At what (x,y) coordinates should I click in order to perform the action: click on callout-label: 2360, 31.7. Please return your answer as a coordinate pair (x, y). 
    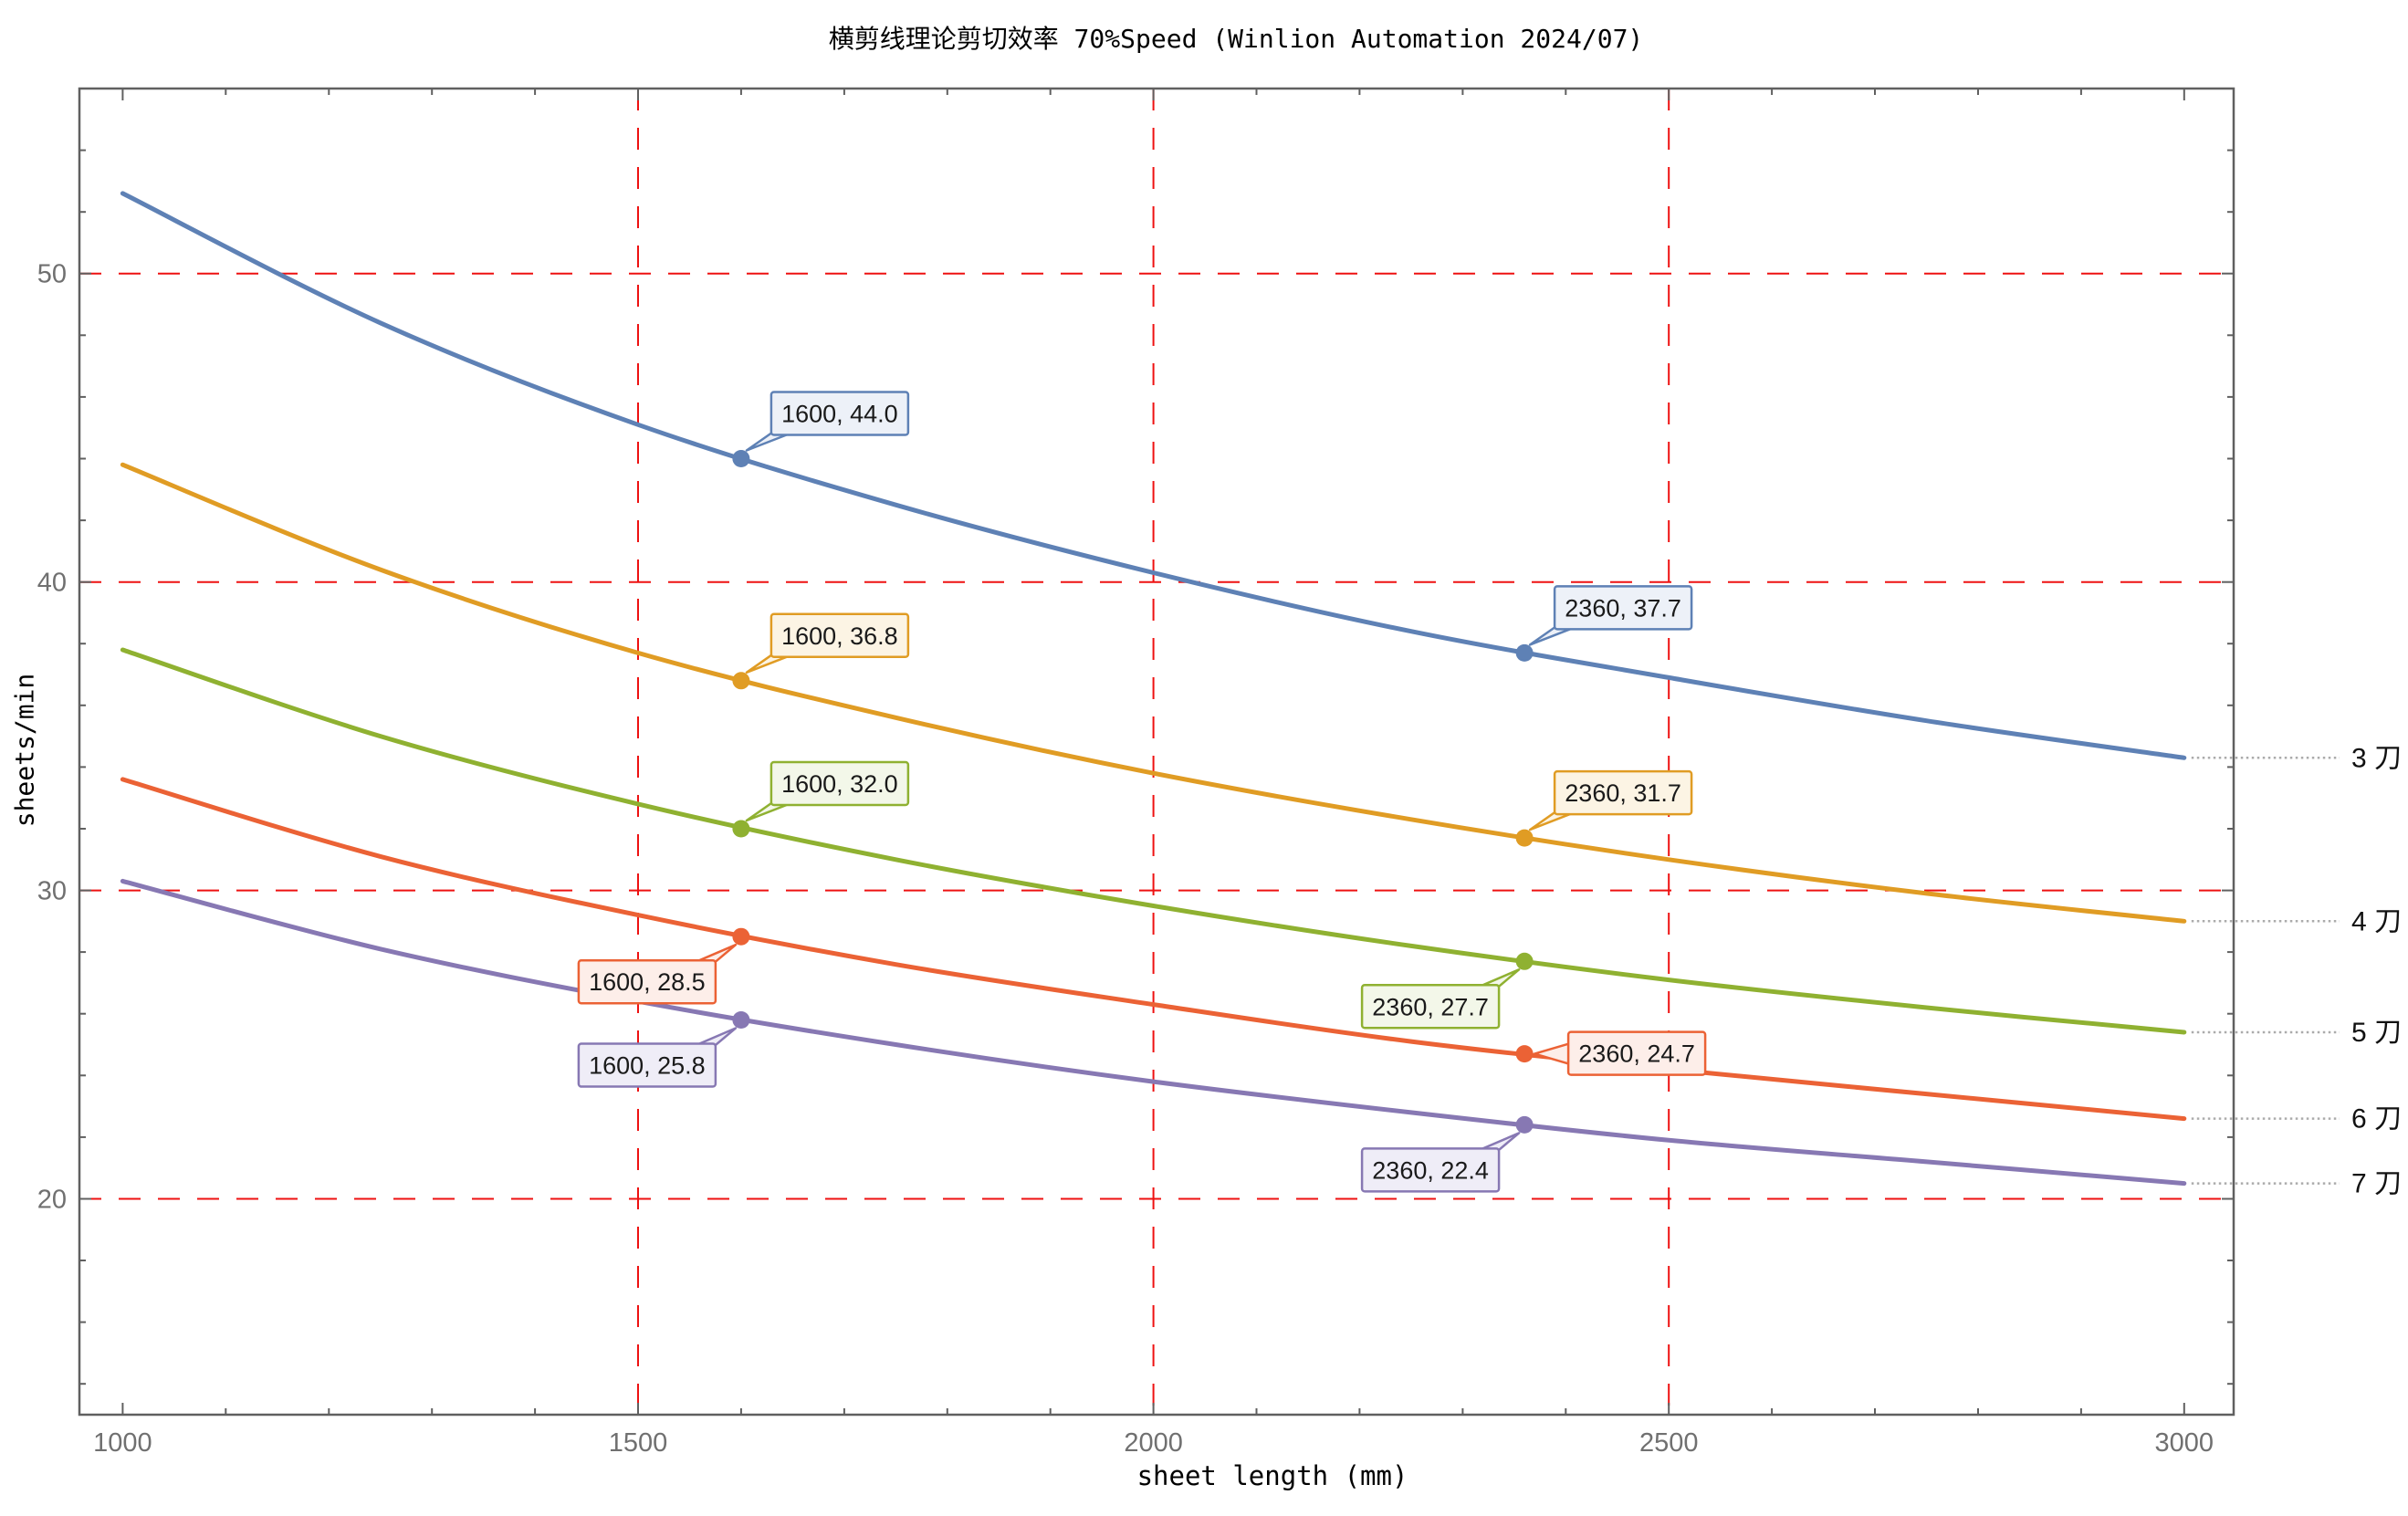
    Looking at the image, I should click on (1623, 793).